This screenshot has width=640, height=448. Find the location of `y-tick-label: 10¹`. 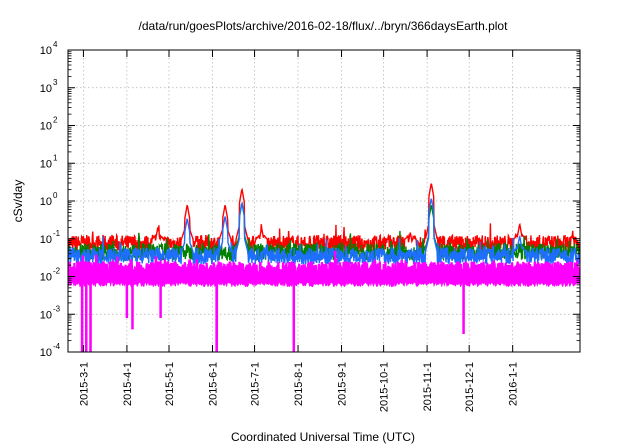

y-tick-label: 10¹ is located at coordinates (49, 161).